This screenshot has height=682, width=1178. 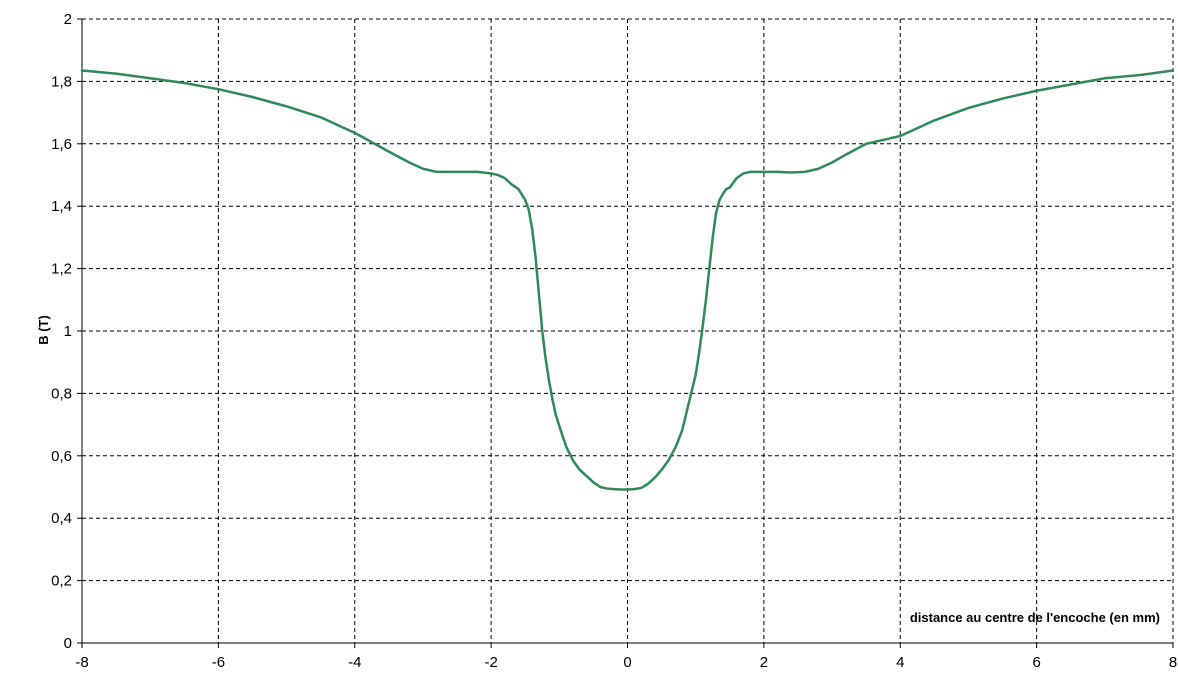 What do you see at coordinates (490, 662) in the screenshot?
I see `x-tick-label: -2` at bounding box center [490, 662].